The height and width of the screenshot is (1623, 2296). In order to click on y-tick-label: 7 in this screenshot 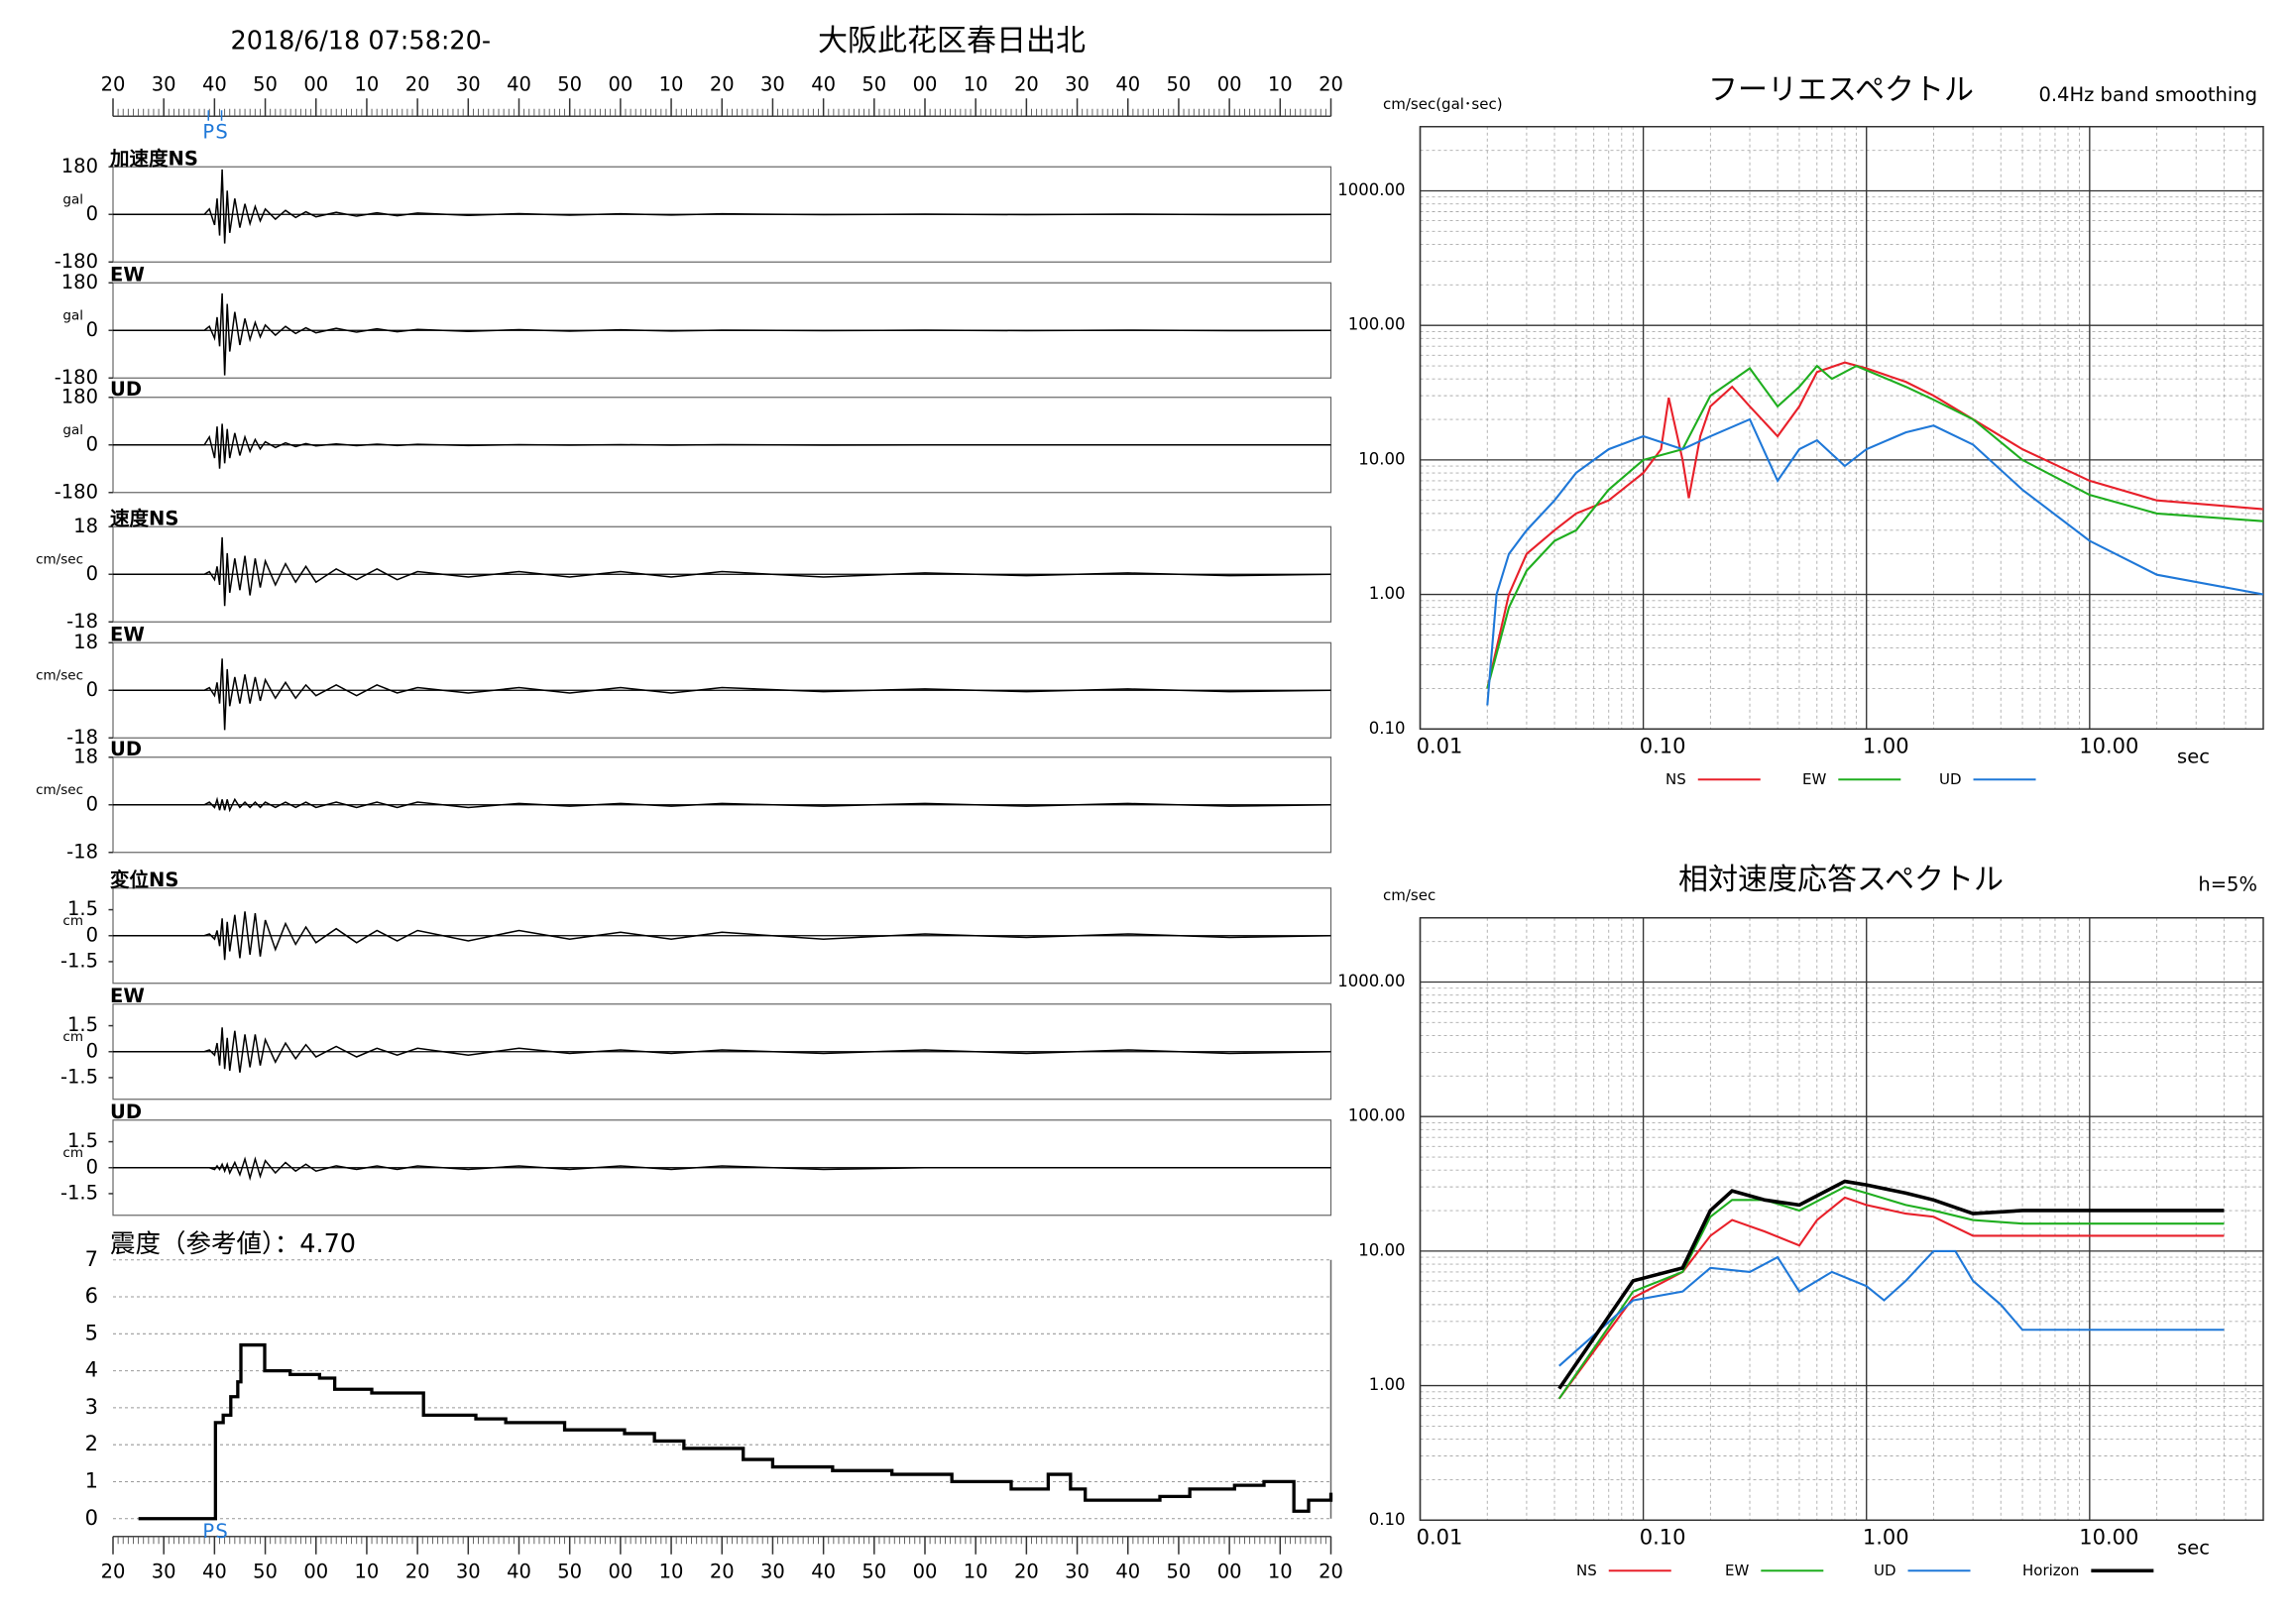, I will do `click(92, 1259)`.